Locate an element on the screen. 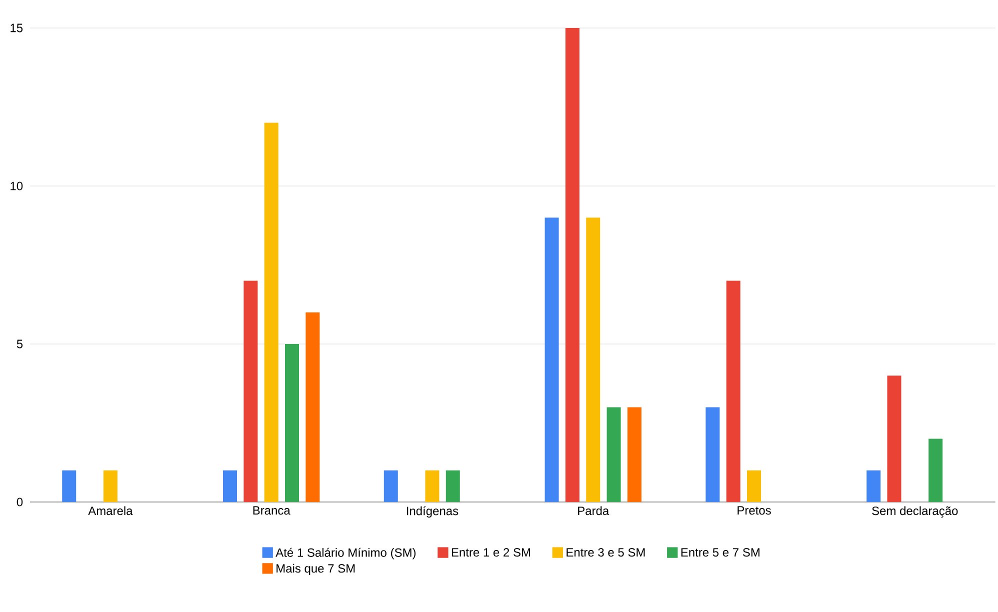 The height and width of the screenshot is (612, 998). legend-label: Entre 1 e 2 SM is located at coordinates (491, 552).